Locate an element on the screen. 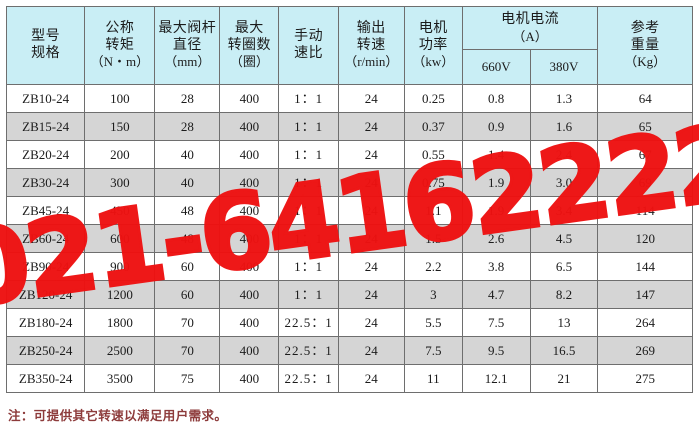 The width and height of the screenshot is (699, 425). cell-current-380v: 1.6 is located at coordinates (564, 126).